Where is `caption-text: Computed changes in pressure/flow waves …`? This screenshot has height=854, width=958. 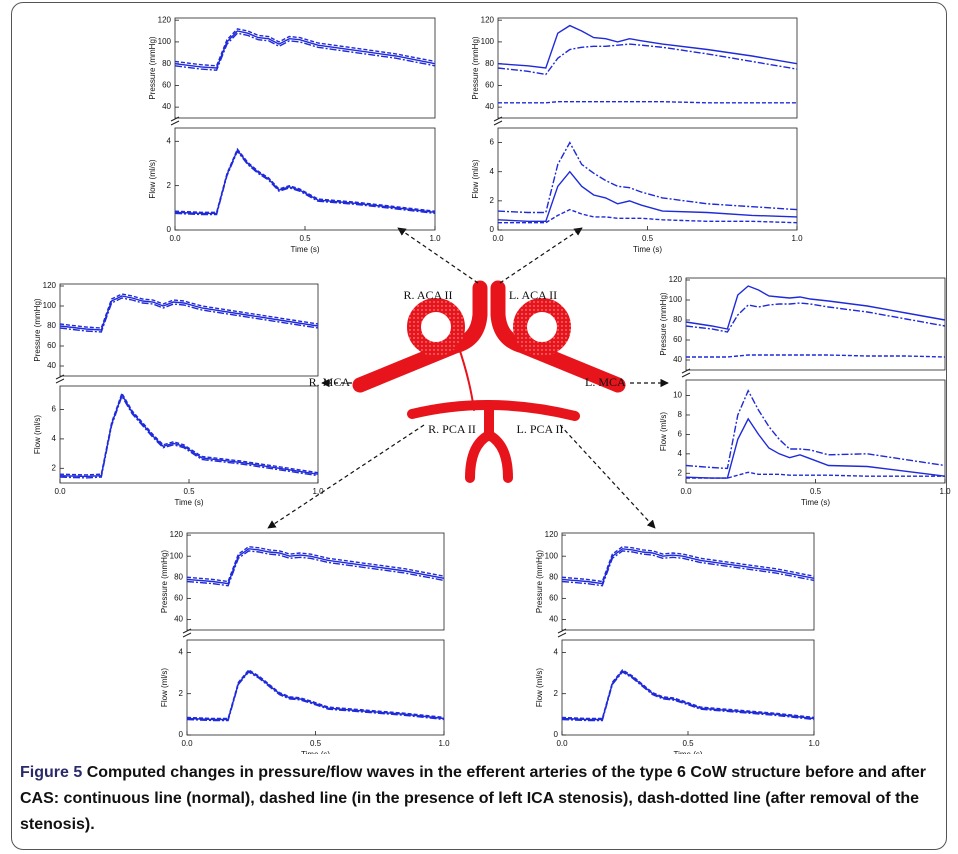 caption-text: Computed changes in pressure/flow waves … is located at coordinates (473, 798).